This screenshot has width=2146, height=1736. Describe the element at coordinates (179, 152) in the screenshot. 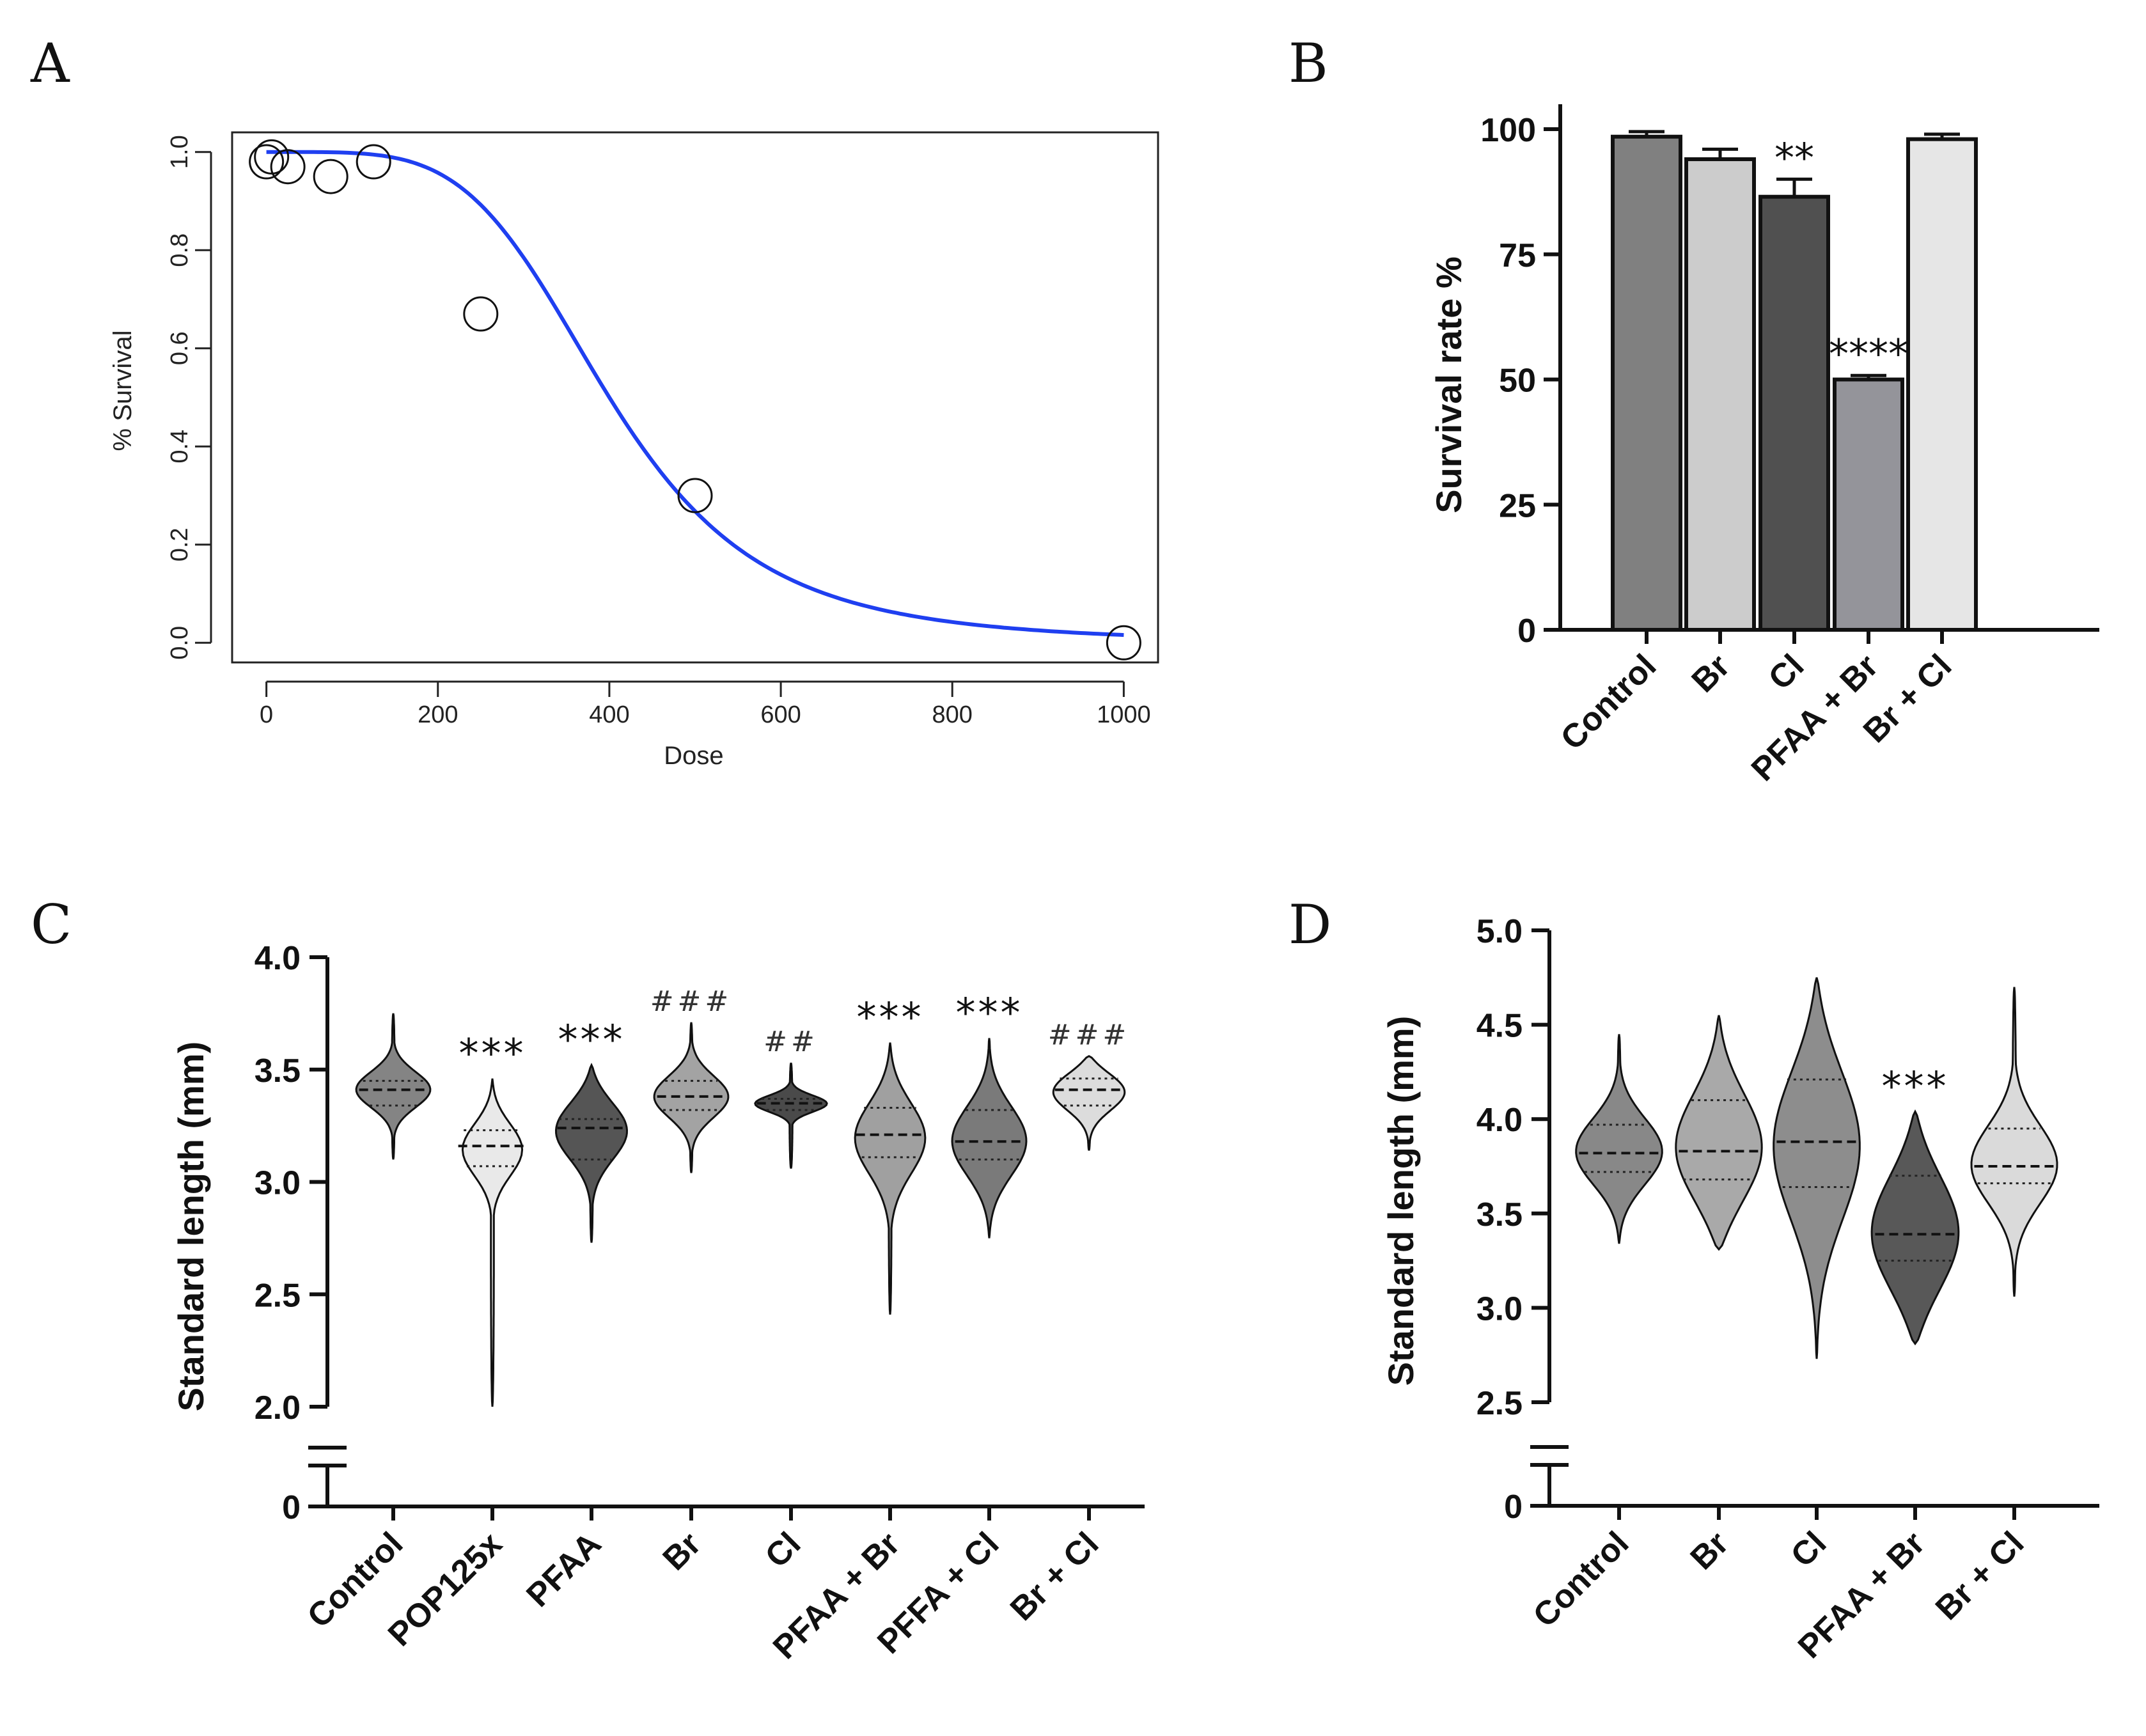

I see `y-tick-label: 1.0` at that location.